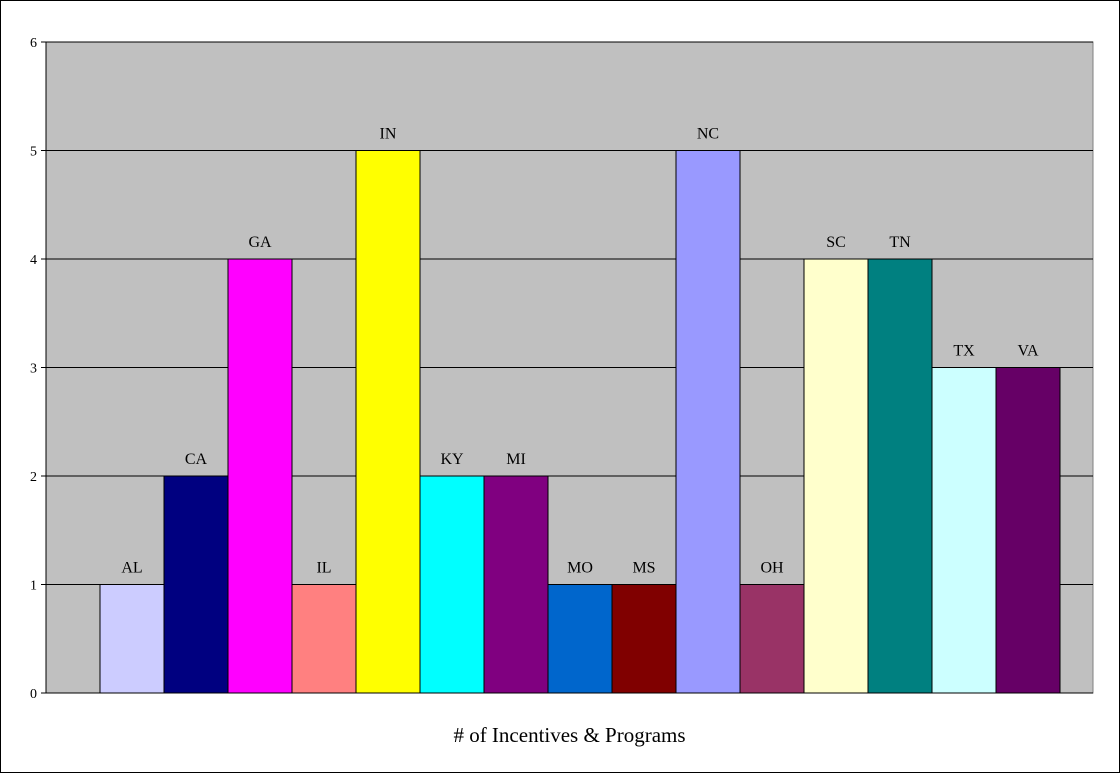 The height and width of the screenshot is (773, 1120). I want to click on bar-ky, so click(452, 584).